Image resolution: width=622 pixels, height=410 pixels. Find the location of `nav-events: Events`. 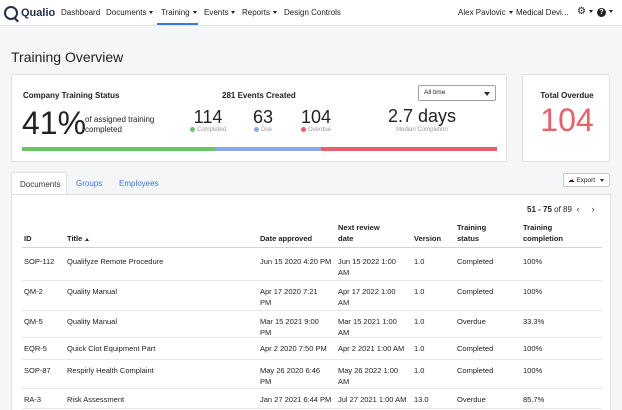

nav-events: Events is located at coordinates (220, 12).